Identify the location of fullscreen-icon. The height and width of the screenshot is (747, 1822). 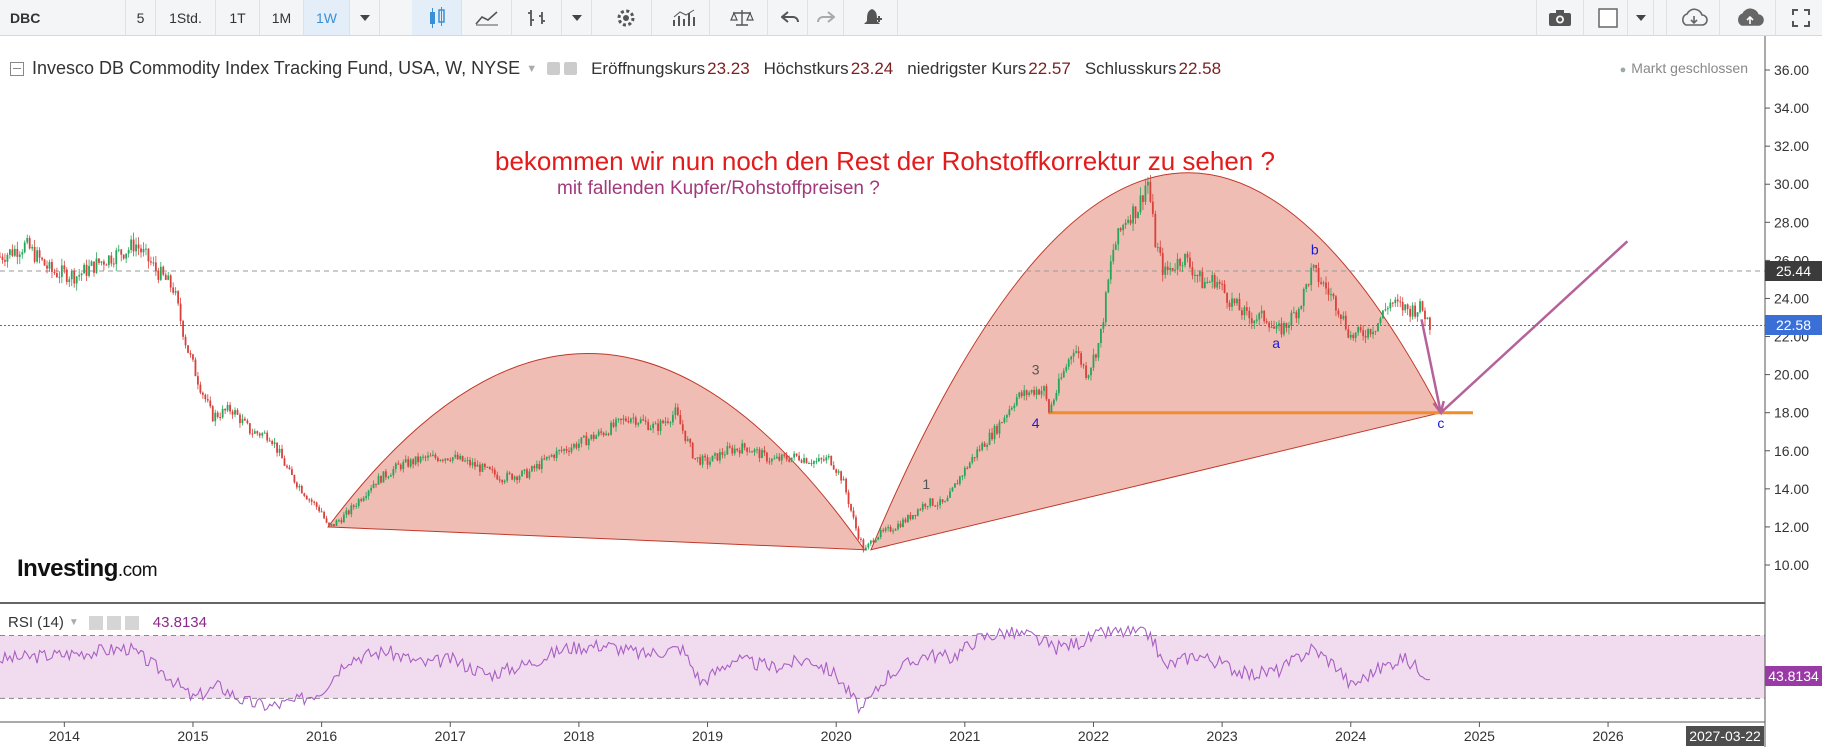
(1801, 17).